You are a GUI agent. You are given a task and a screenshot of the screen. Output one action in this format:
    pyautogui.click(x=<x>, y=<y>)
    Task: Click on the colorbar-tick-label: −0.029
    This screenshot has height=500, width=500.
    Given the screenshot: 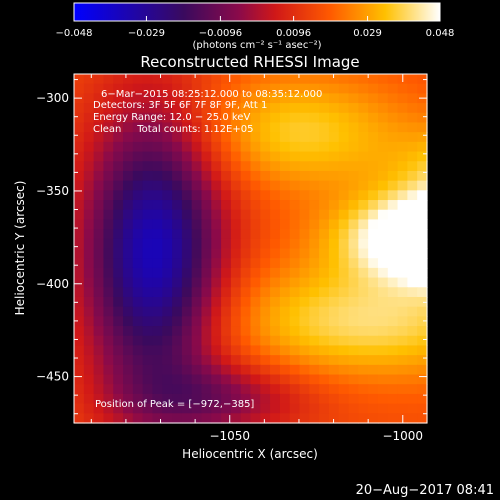 What is the action you would take?
    pyautogui.click(x=146, y=33)
    